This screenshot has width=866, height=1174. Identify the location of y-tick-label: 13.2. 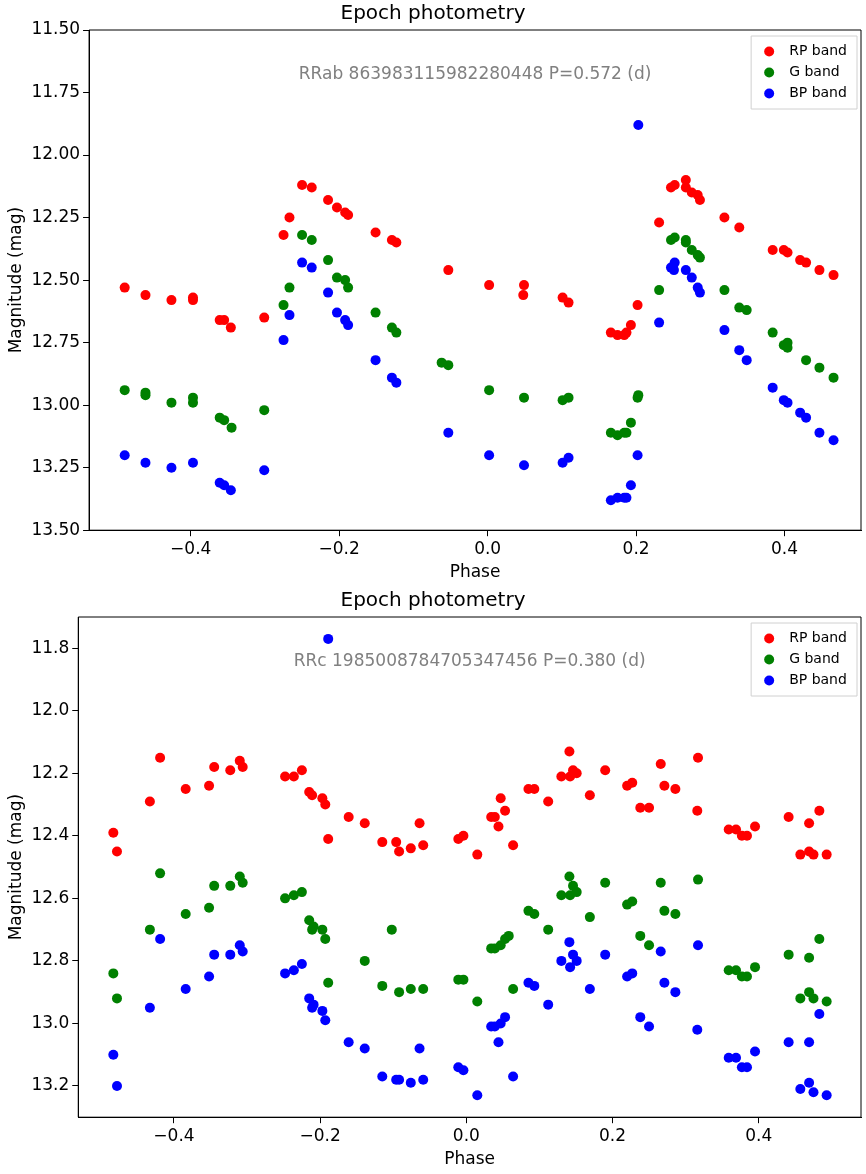
(50, 1084).